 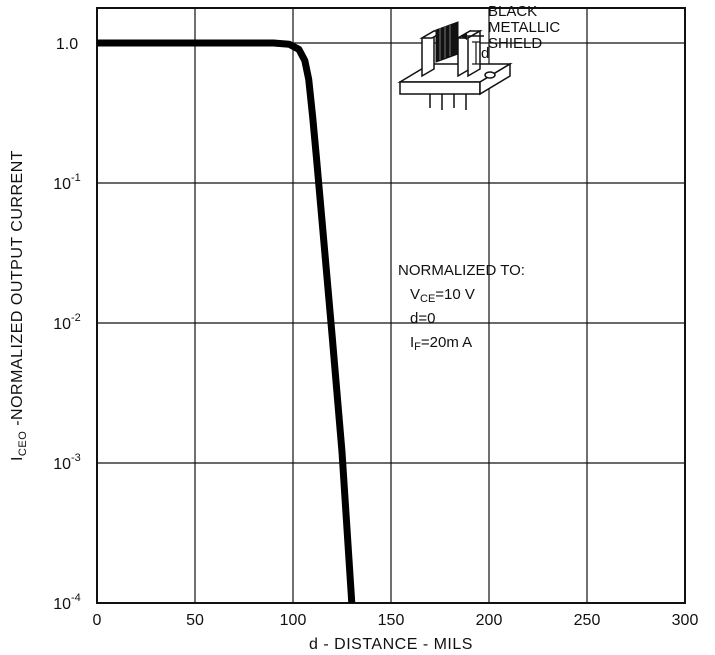 I want to click on vce-main: V, so click(x=415, y=294).